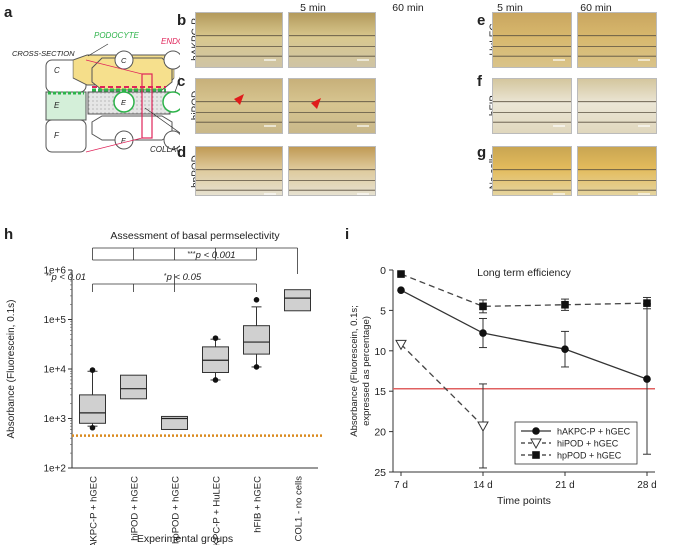 This screenshot has width=683, height=545. I want to click on col-head-5min-left: 5 min, so click(313, 8).